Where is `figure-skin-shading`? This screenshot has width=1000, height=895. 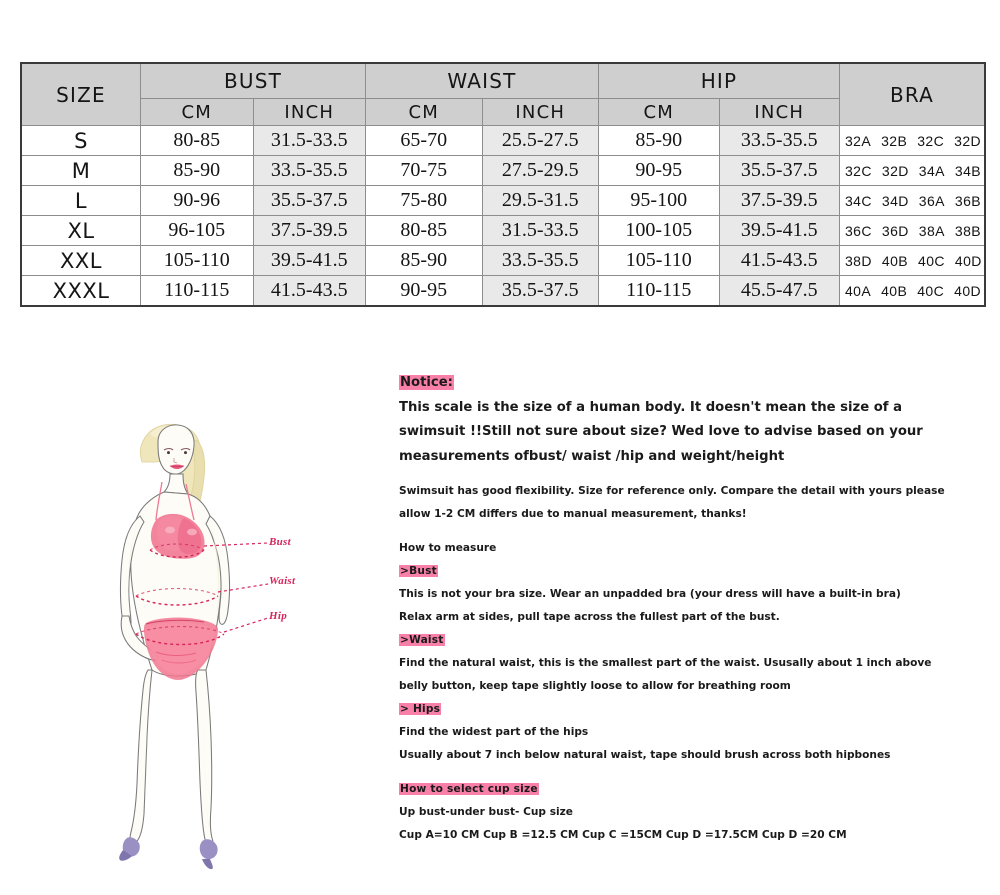 figure-skin-shading is located at coordinates (174, 678).